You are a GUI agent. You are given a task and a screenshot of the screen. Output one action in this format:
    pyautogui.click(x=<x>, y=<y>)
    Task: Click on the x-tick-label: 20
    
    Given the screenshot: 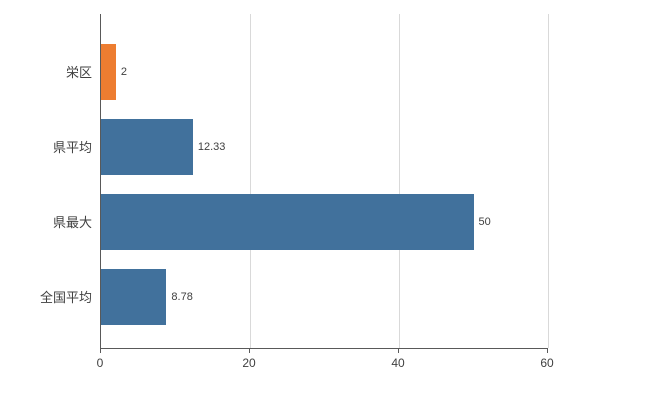 What is the action you would take?
    pyautogui.click(x=249, y=363)
    